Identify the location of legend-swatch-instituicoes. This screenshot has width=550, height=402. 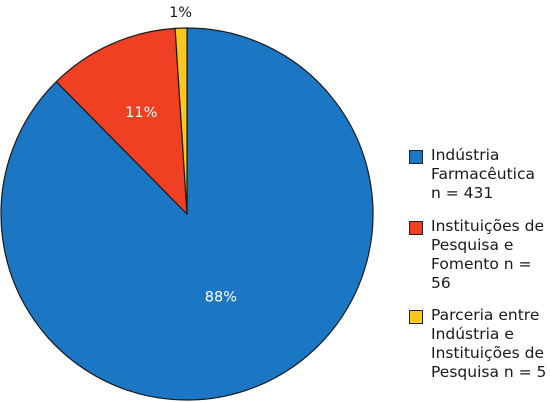
(416, 228).